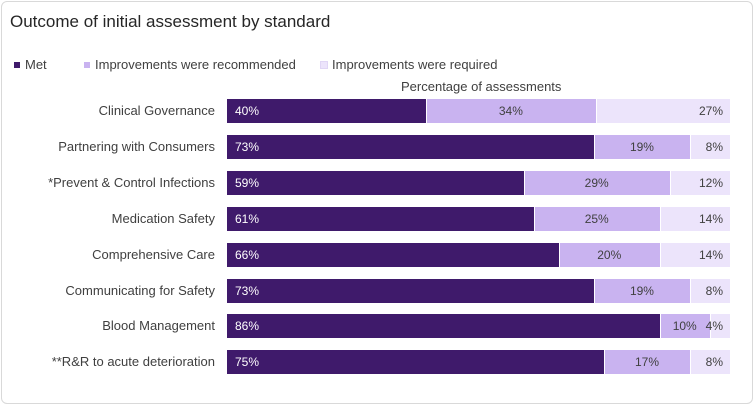  What do you see at coordinates (415, 64) in the screenshot?
I see `legend-label-required: Improvements were required` at bounding box center [415, 64].